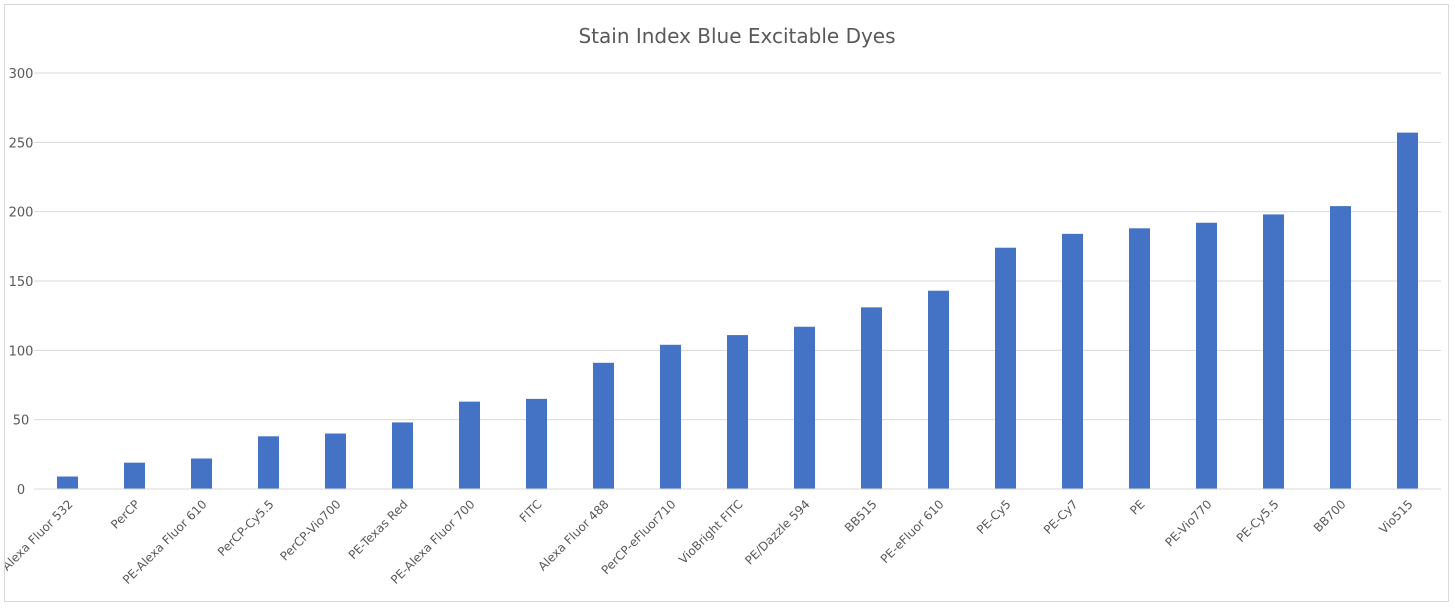 This screenshot has width=1455, height=608. What do you see at coordinates (246, 528) in the screenshot?
I see `x-tick-label: PerCP-Cy5.5` at bounding box center [246, 528].